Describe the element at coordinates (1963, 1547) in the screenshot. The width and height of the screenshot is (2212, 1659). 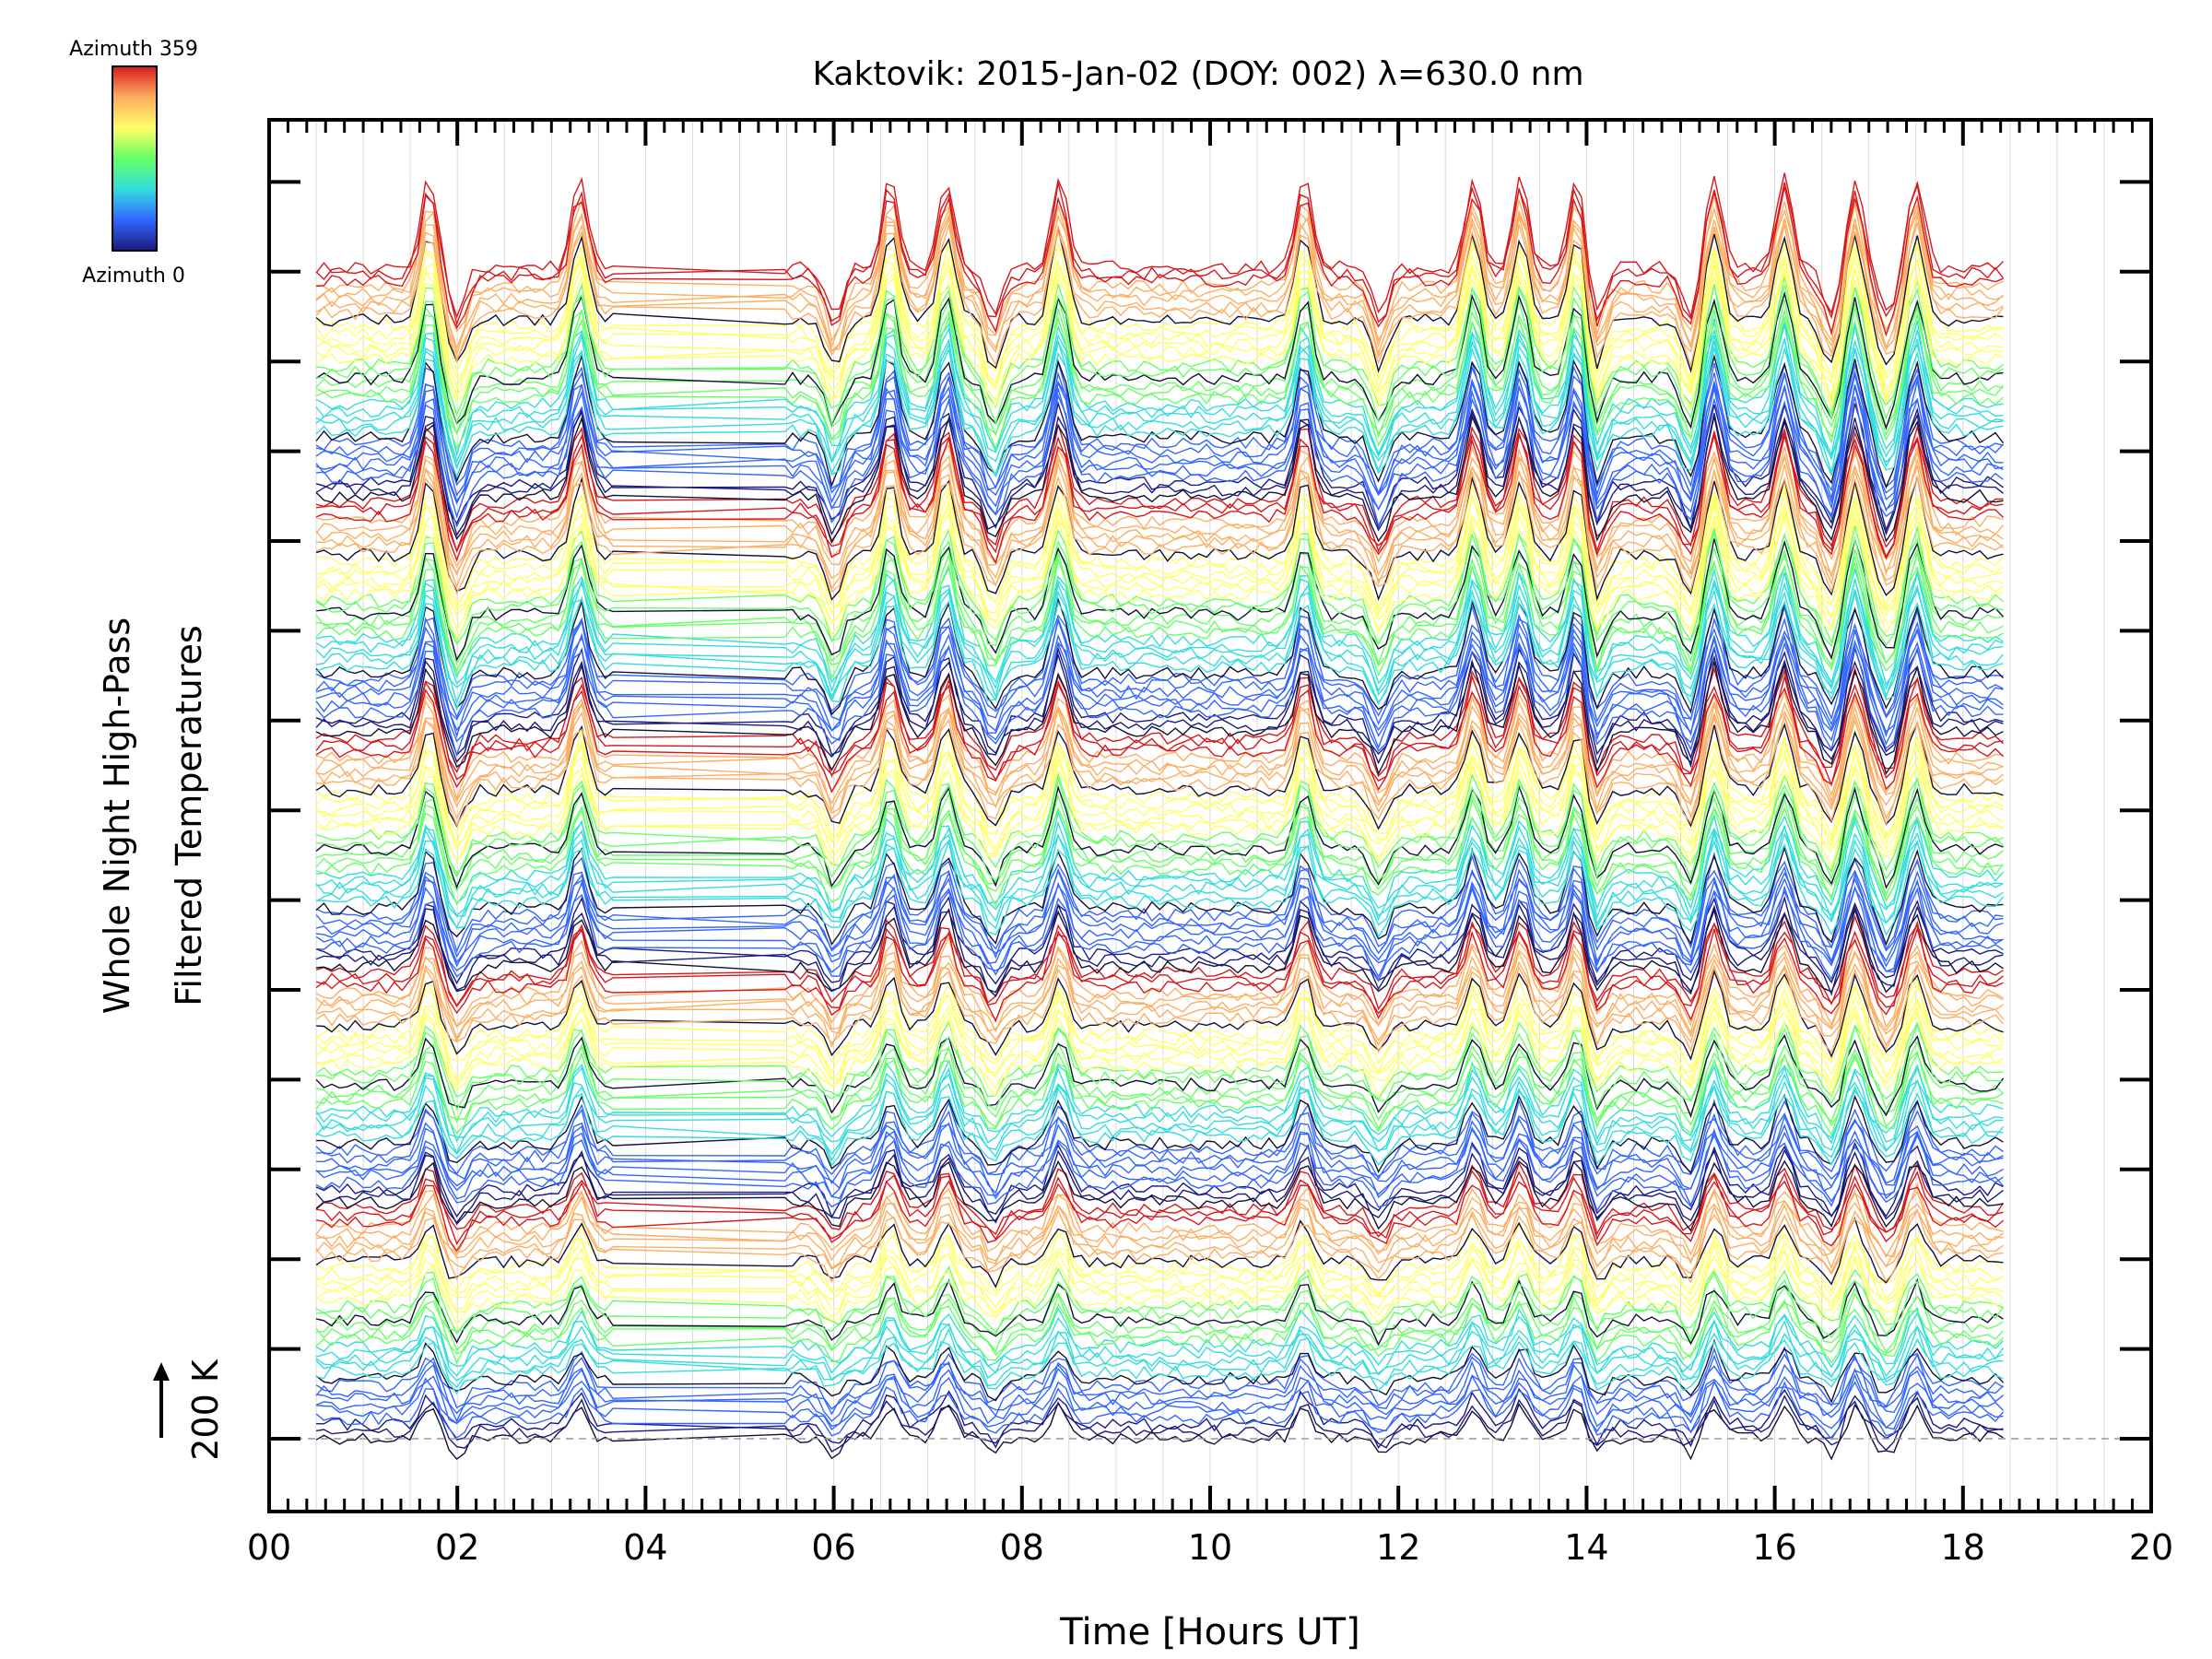
I see `x-tick-label: 18` at that location.